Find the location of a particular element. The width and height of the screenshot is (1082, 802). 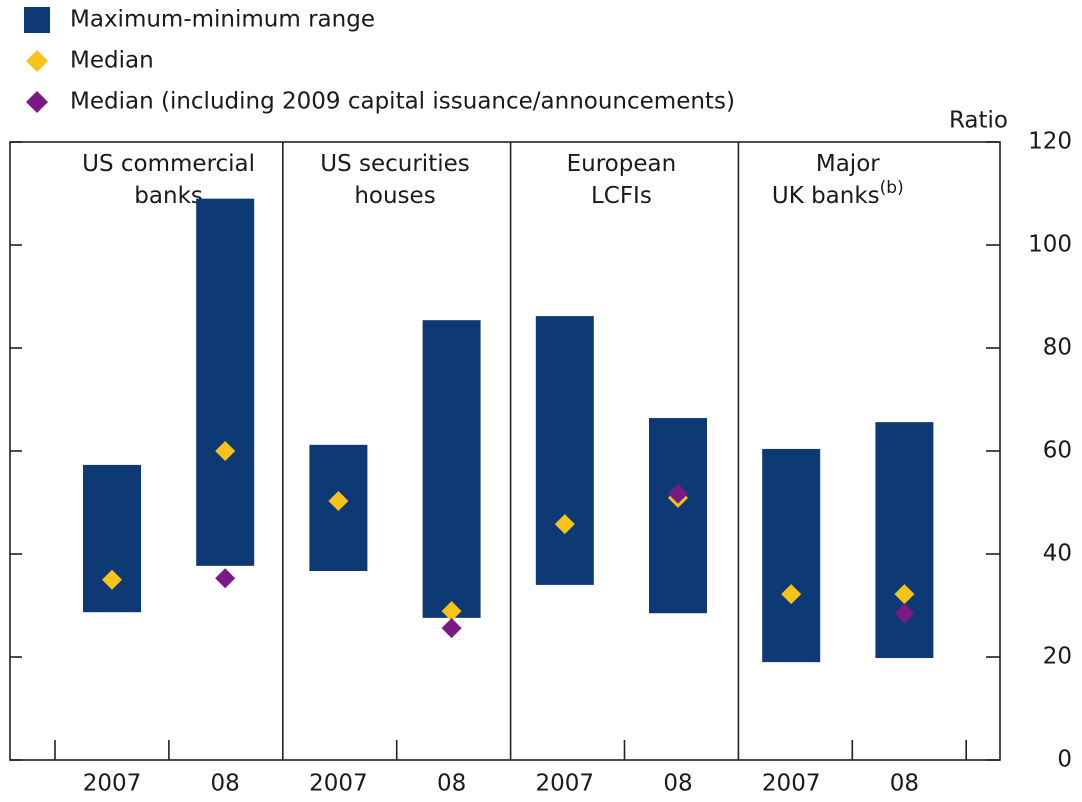

panel-title: banks is located at coordinates (168, 196).